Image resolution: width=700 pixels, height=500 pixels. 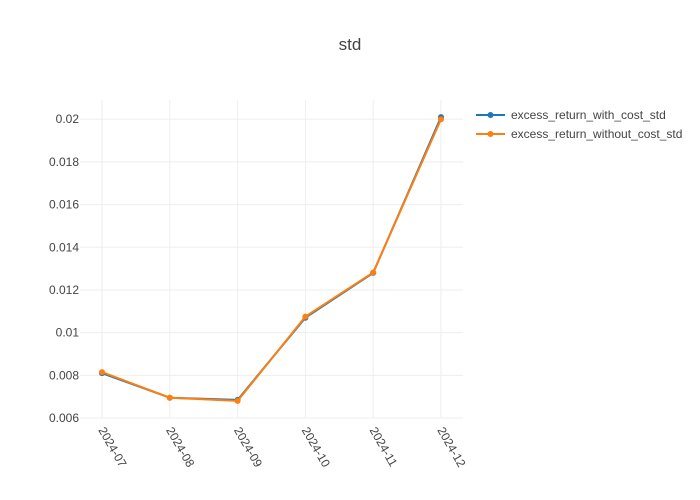 What do you see at coordinates (350, 44) in the screenshot?
I see `chart-title: std` at bounding box center [350, 44].